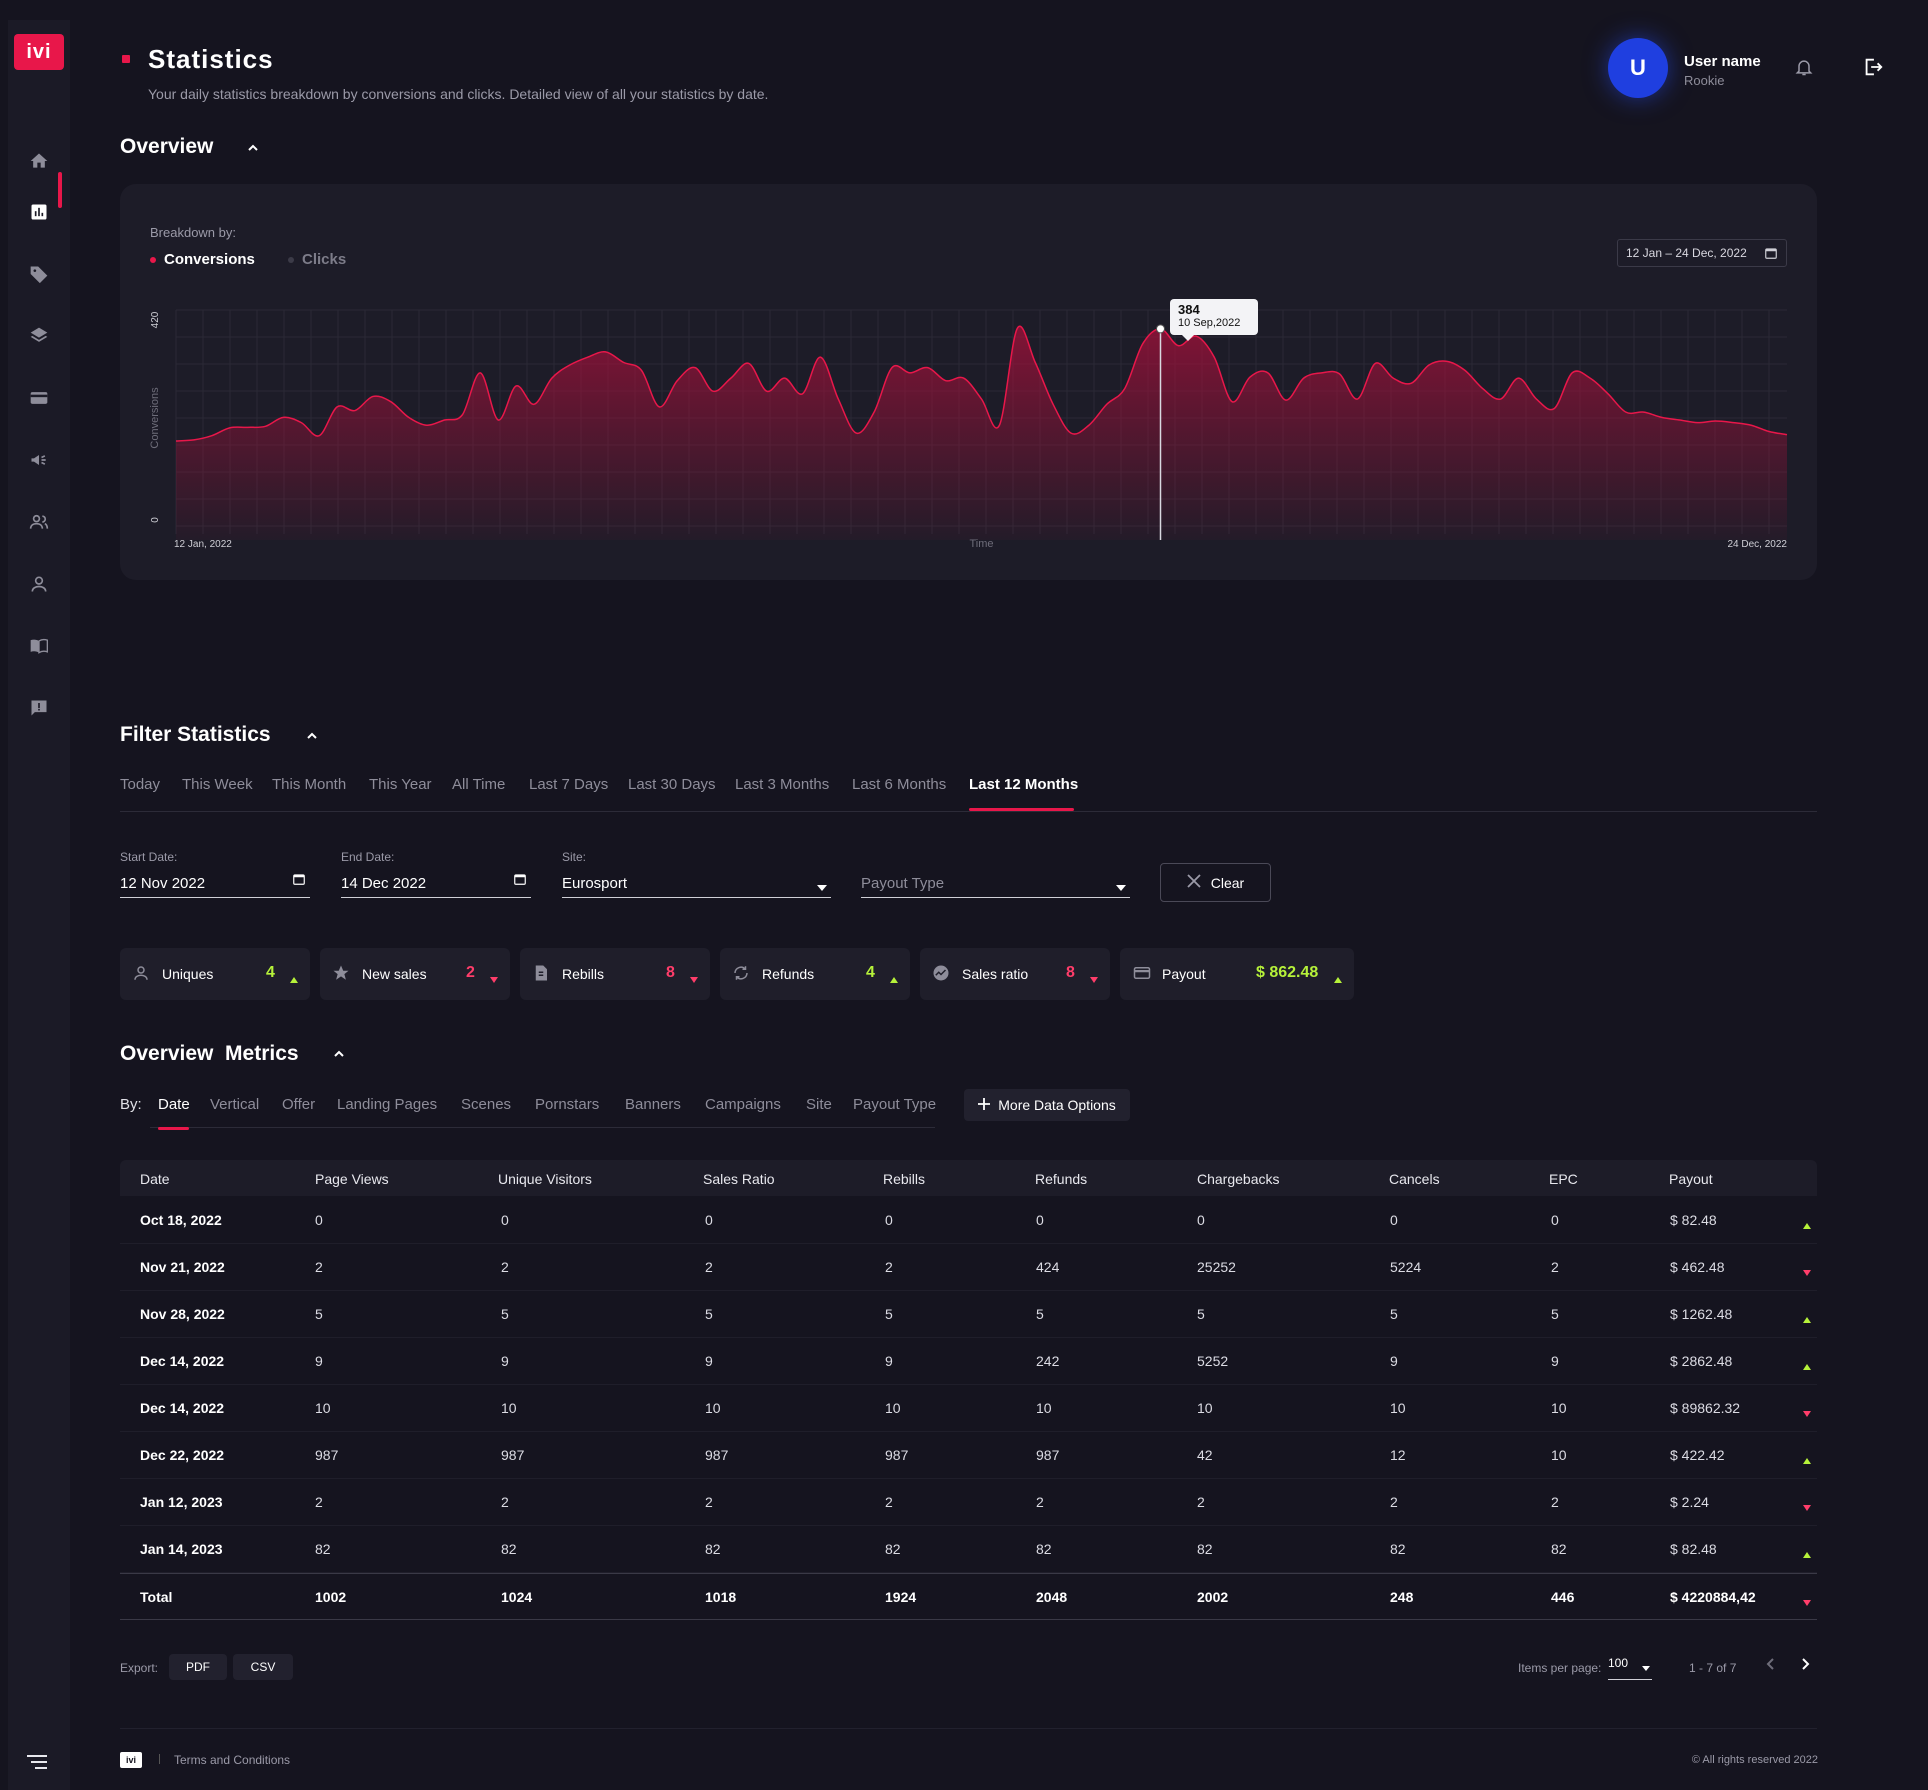  Describe the element at coordinates (387, 1104) in the screenshot. I see `metrics-tab-landing-pages: Landing Pages` at that location.